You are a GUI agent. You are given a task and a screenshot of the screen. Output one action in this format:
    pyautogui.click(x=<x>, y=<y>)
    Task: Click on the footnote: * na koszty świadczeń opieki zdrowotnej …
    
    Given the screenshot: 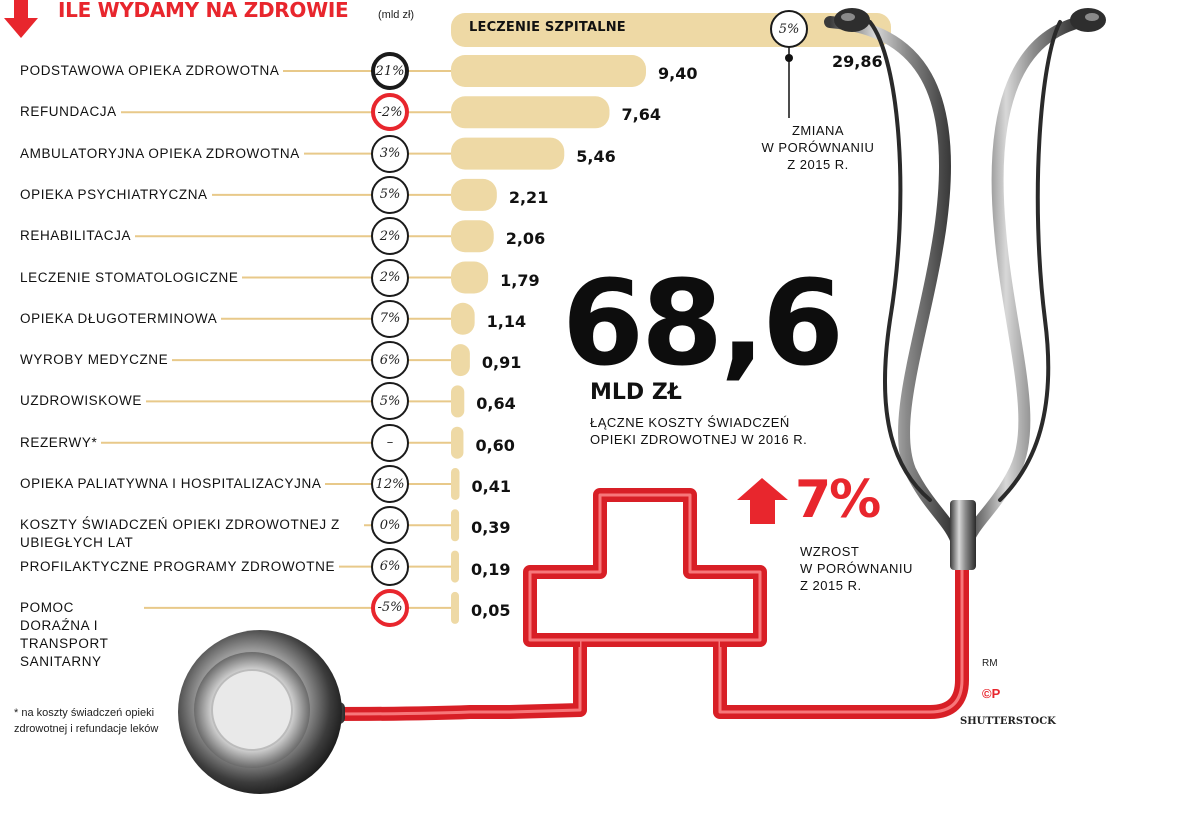 What is the action you would take?
    pyautogui.click(x=86, y=721)
    